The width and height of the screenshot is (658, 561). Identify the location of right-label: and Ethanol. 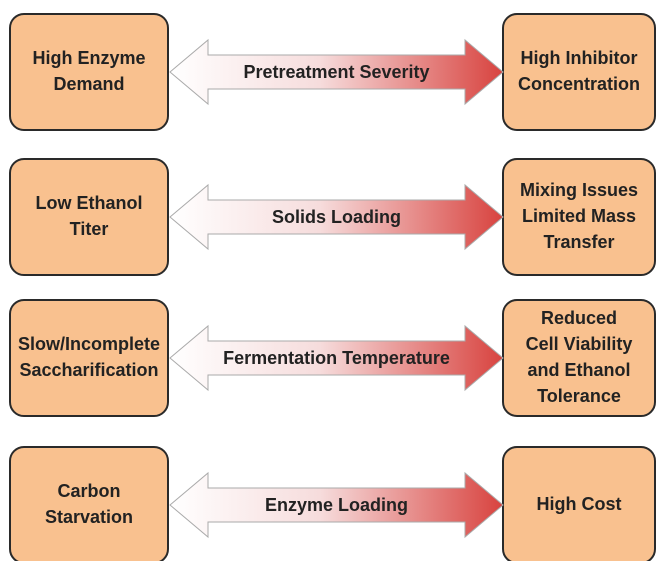
(579, 370).